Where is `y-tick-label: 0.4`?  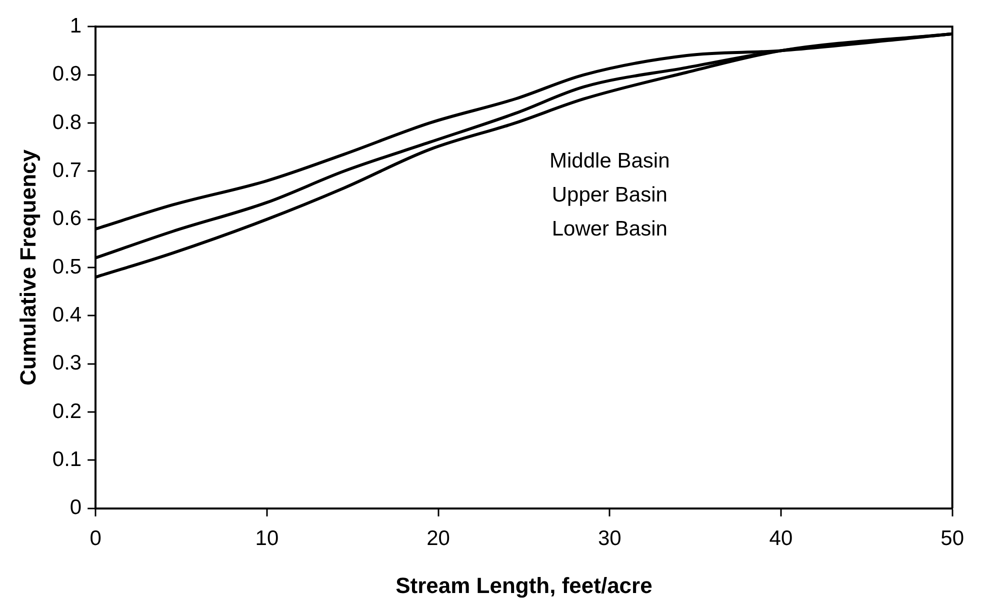
y-tick-label: 0.4 is located at coordinates (67, 314).